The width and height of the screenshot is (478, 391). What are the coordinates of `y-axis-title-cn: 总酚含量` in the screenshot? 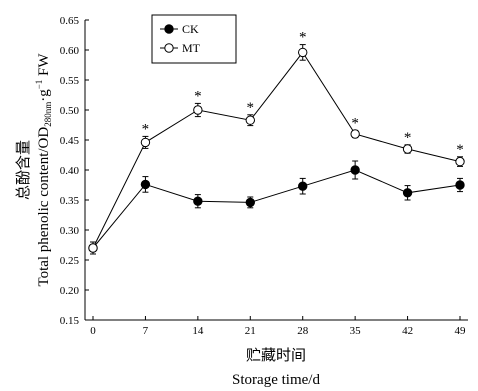 It's located at (23, 170).